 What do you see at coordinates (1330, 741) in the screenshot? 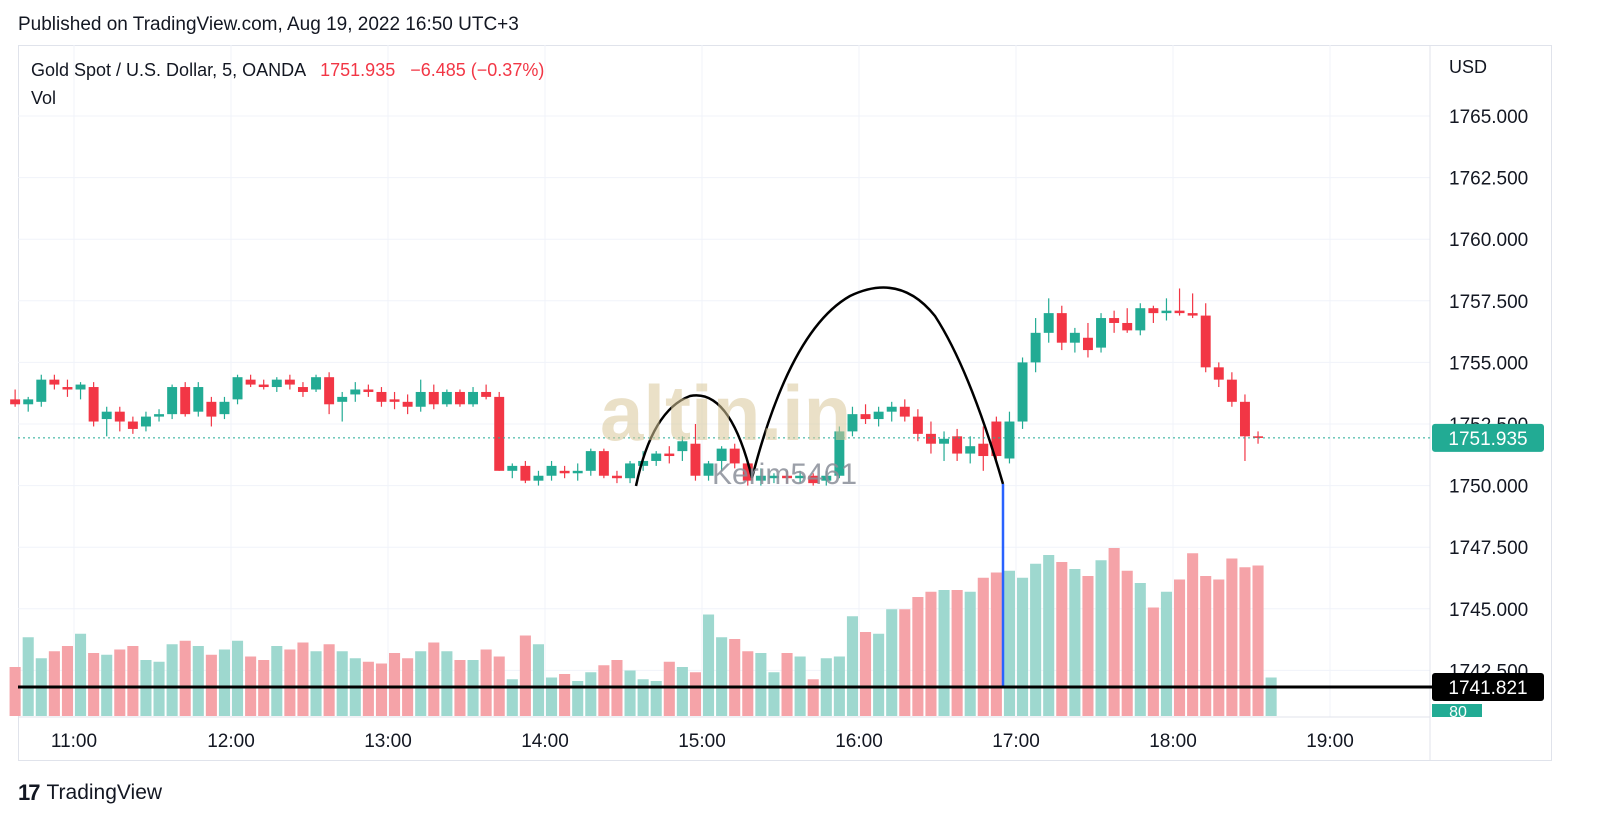
I see `x-tick-label: 19:00` at bounding box center [1330, 741].